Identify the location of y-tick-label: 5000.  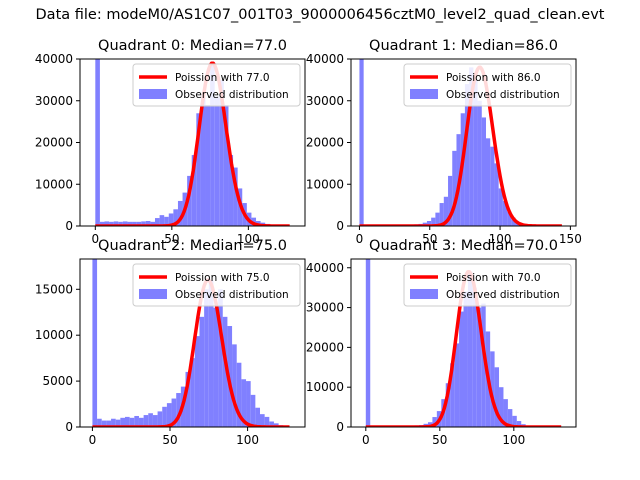
(57, 381).